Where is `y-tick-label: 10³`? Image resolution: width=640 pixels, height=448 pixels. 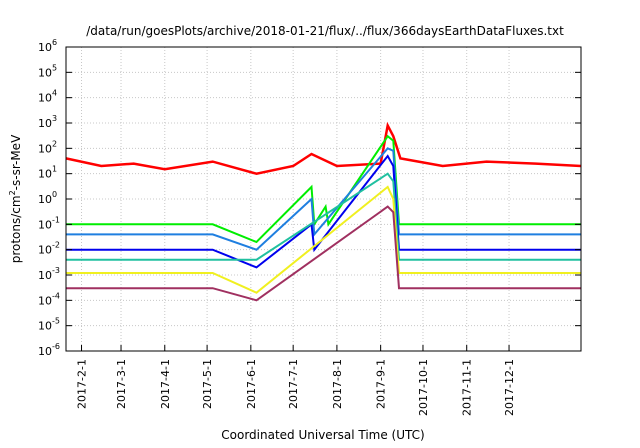
y-tick-label: 10³ is located at coordinates (47, 122).